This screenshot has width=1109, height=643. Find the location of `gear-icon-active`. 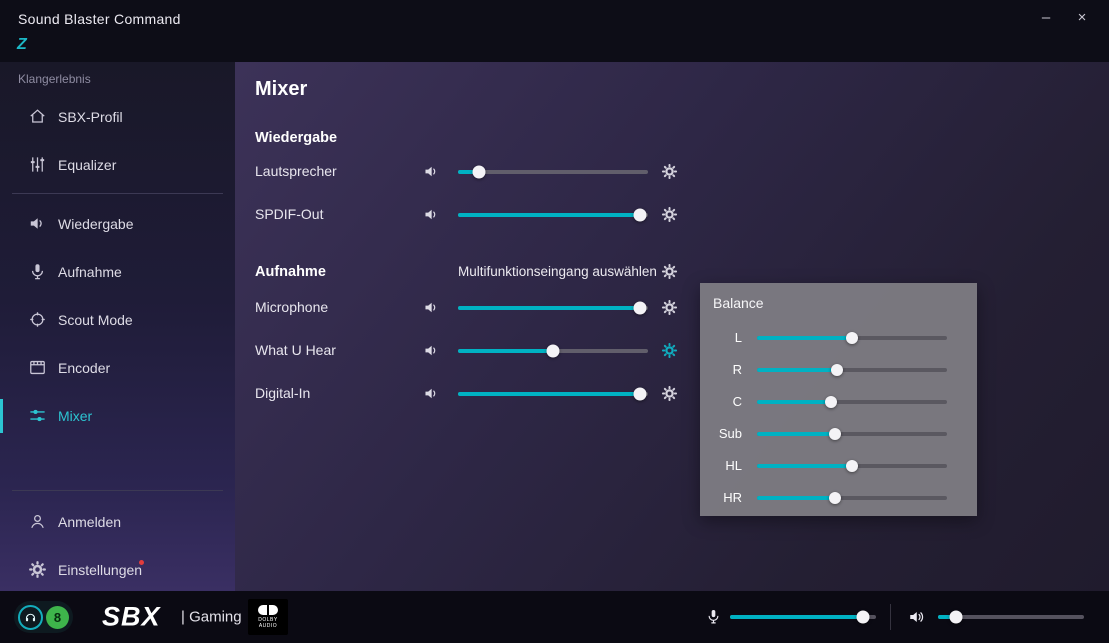

gear-icon-active is located at coordinates (670, 351).